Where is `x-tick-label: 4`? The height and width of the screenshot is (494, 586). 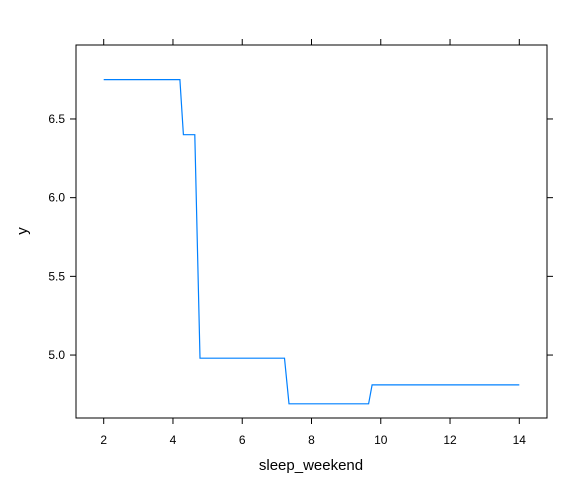 x-tick-label: 4 is located at coordinates (173, 440).